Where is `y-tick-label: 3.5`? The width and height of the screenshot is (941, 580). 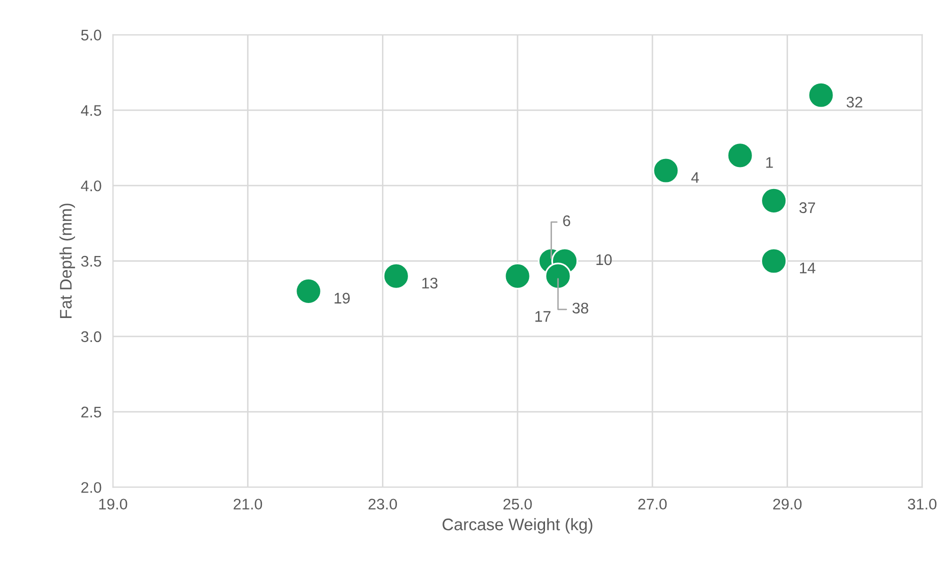
y-tick-label: 3.5 is located at coordinates (91, 261).